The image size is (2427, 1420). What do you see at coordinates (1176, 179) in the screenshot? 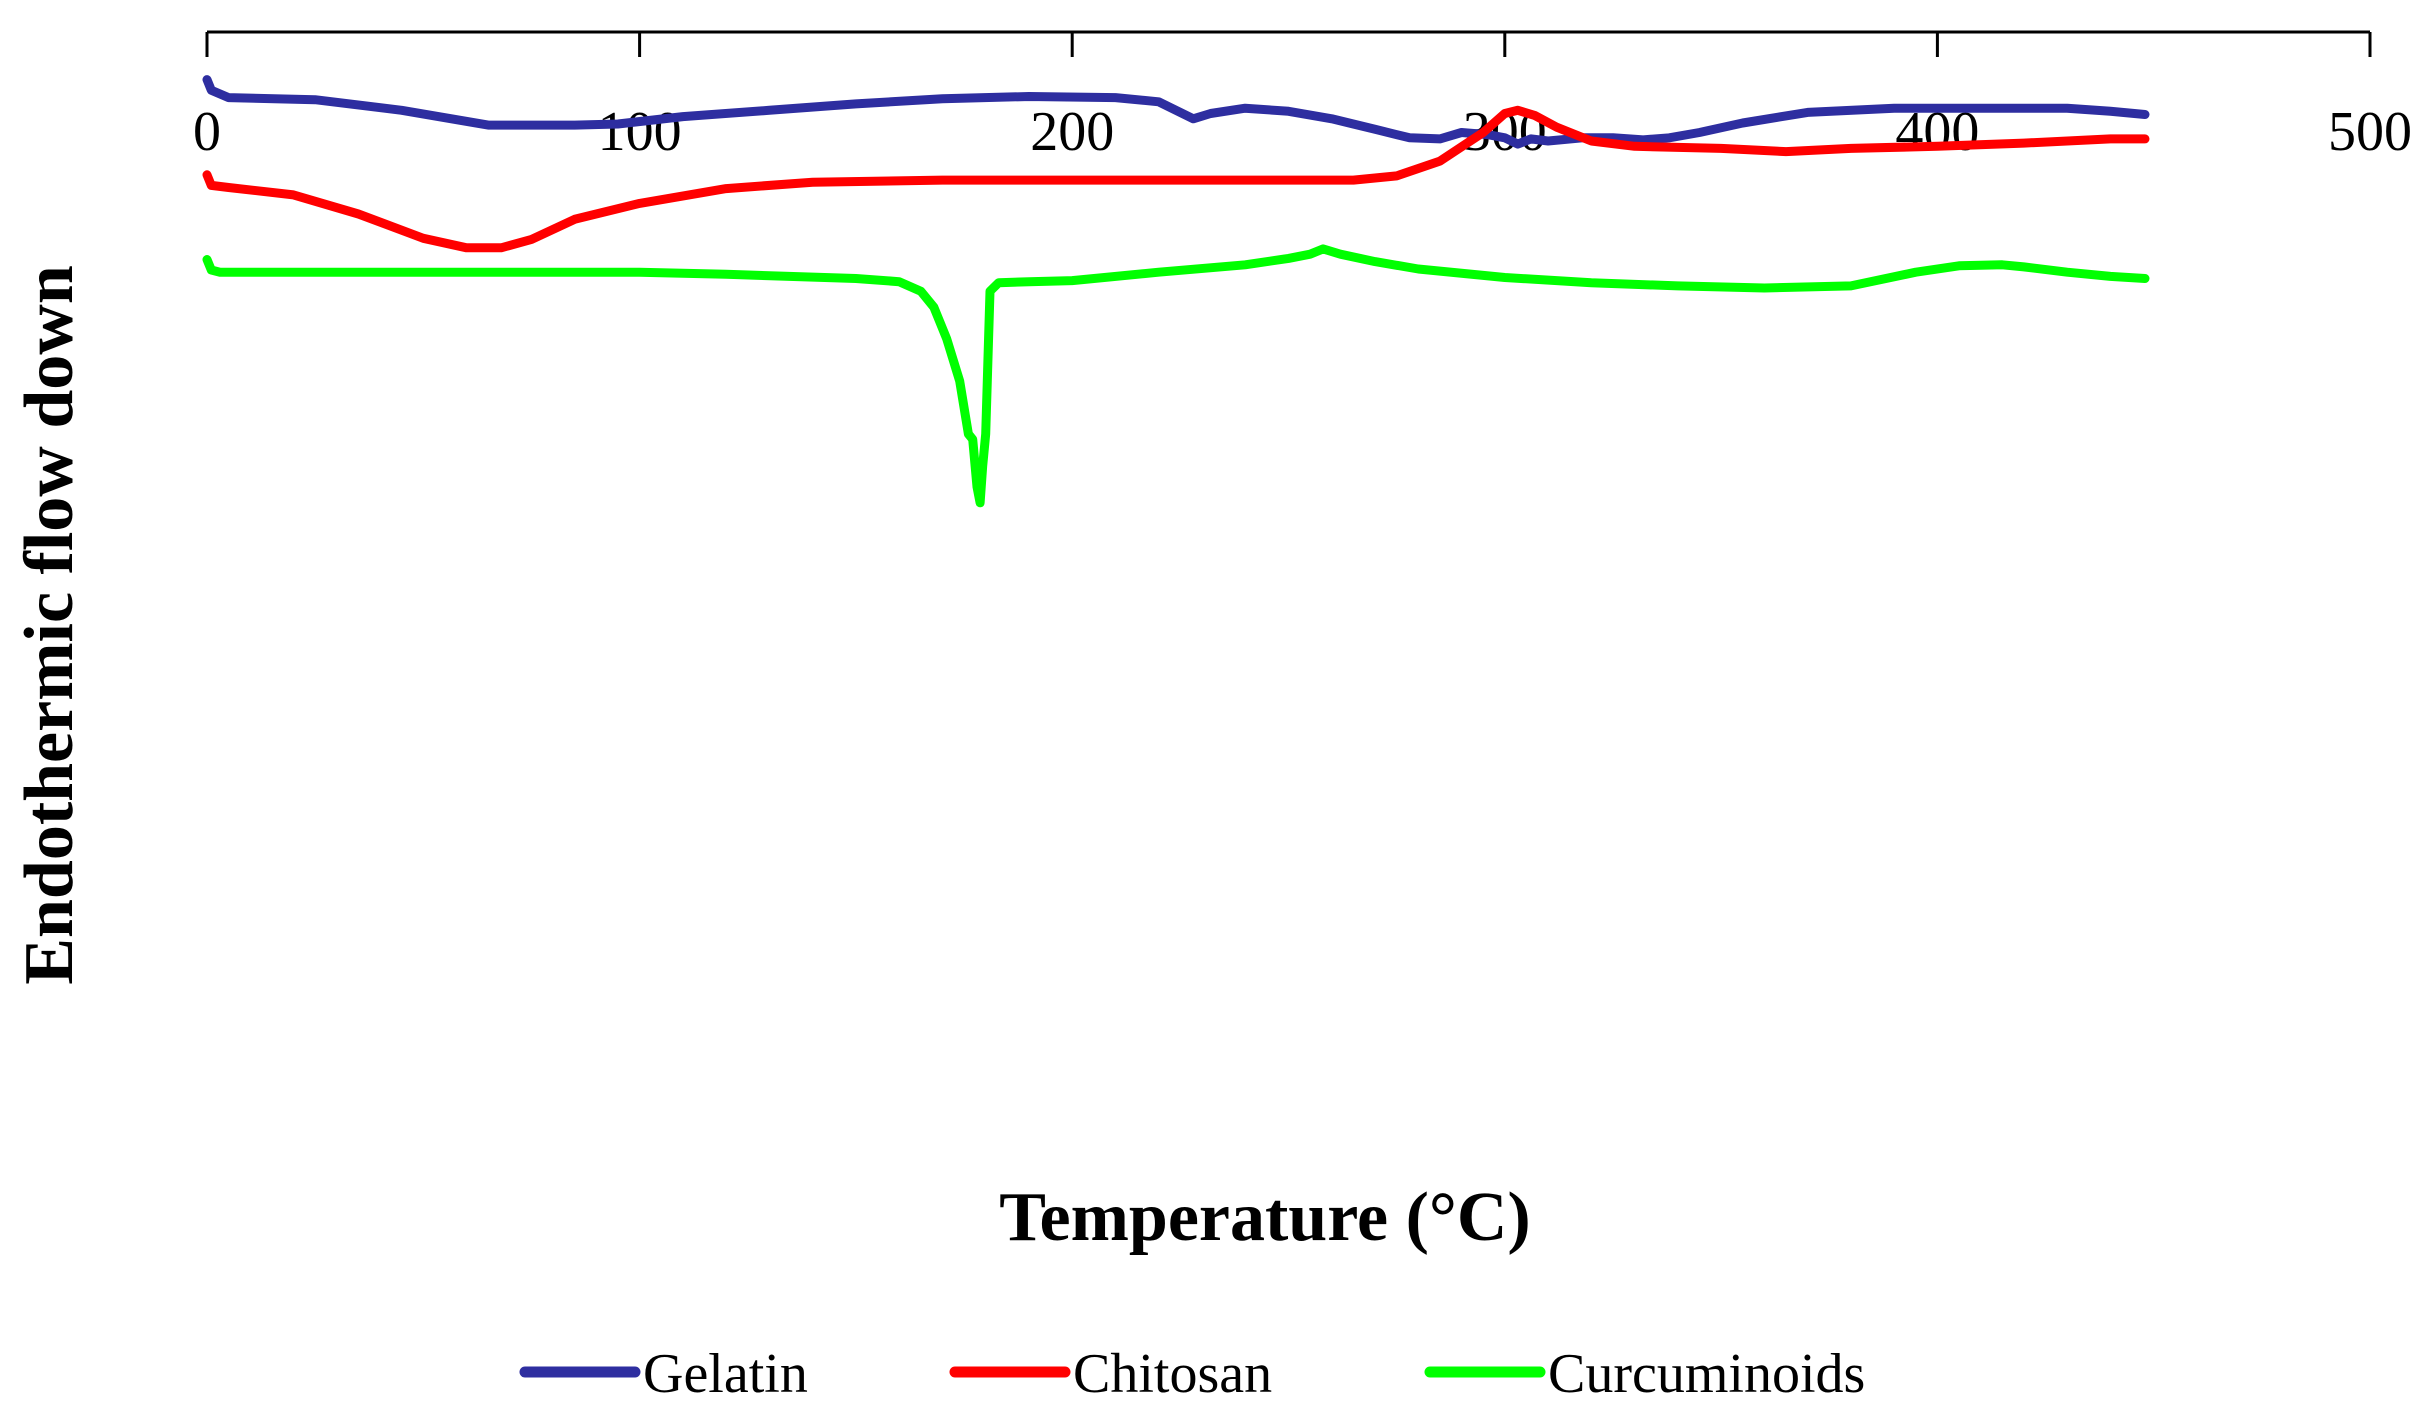
I see `series-line-chitosan` at bounding box center [1176, 179].